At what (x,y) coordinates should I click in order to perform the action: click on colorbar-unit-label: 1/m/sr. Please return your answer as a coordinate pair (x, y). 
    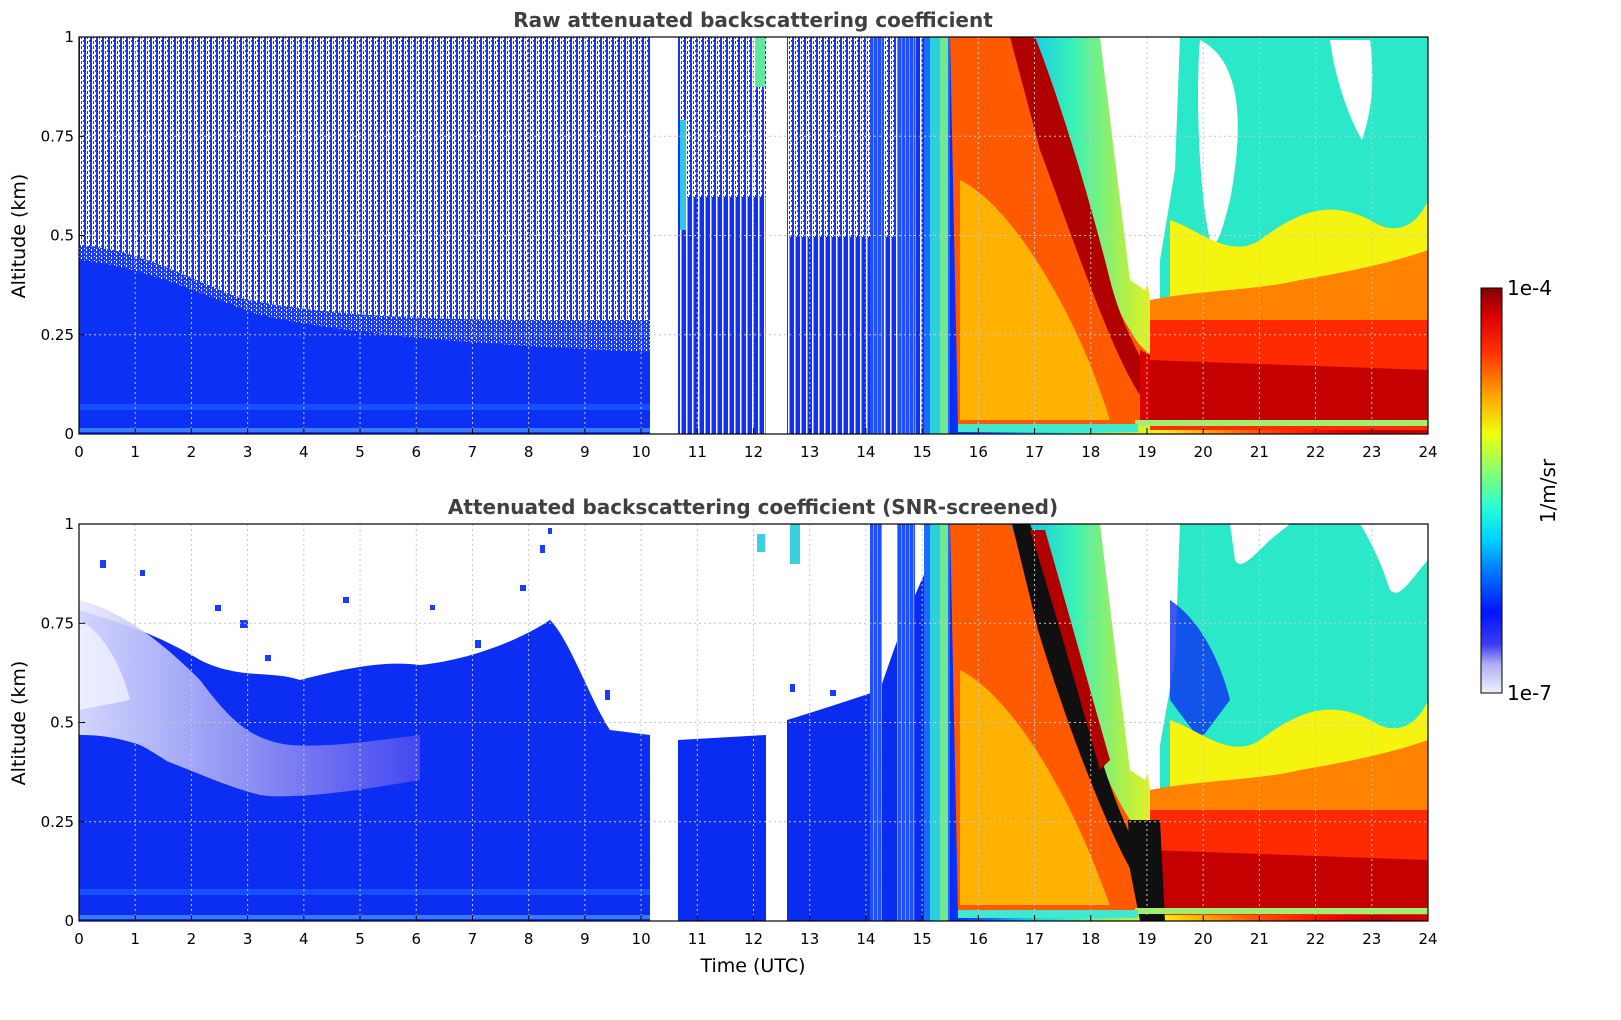
    Looking at the image, I should click on (1548, 490).